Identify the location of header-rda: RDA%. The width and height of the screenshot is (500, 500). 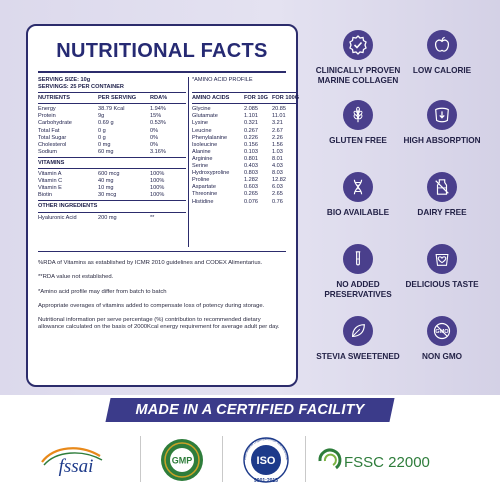
(159, 98).